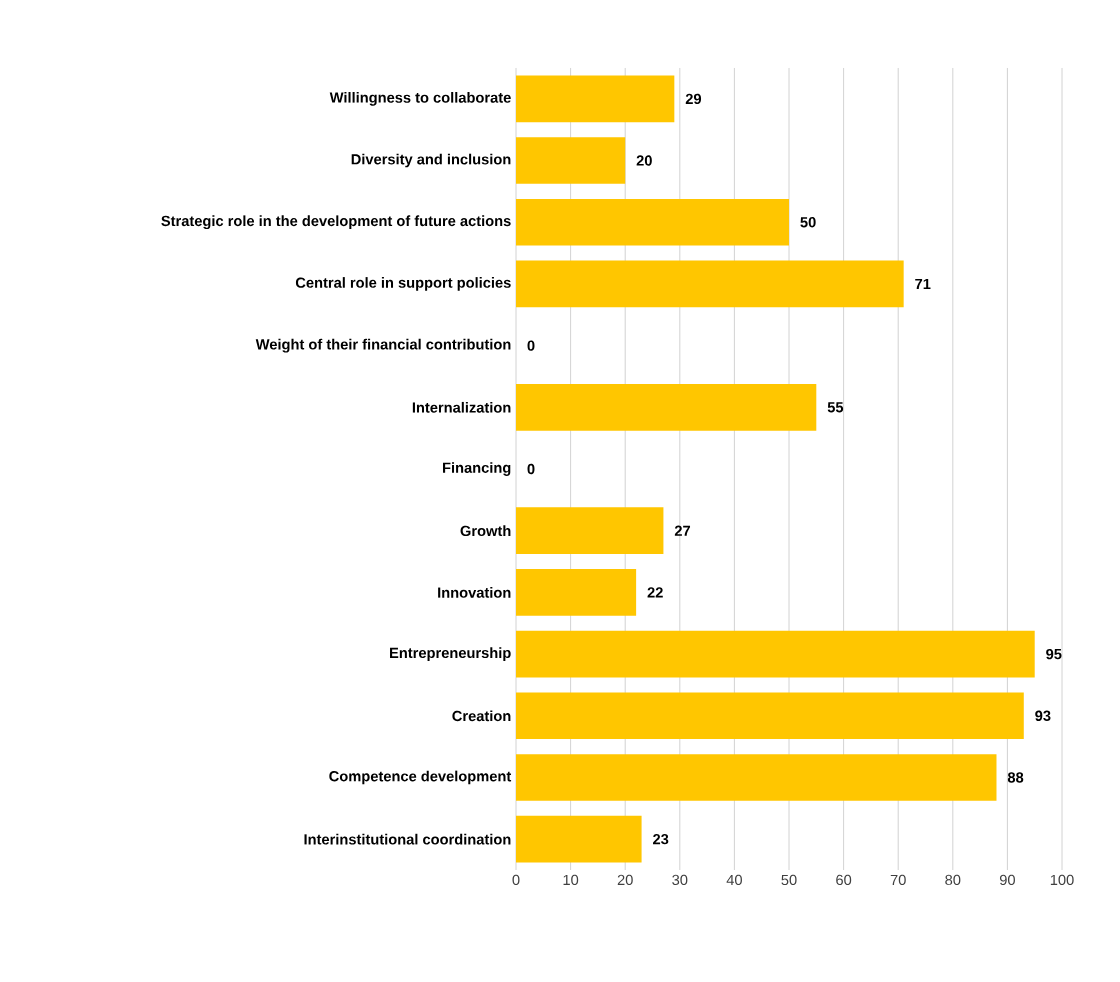 The width and height of the screenshot is (1120, 982). Describe the element at coordinates (644, 160) in the screenshot. I see `data-label: 20` at that location.